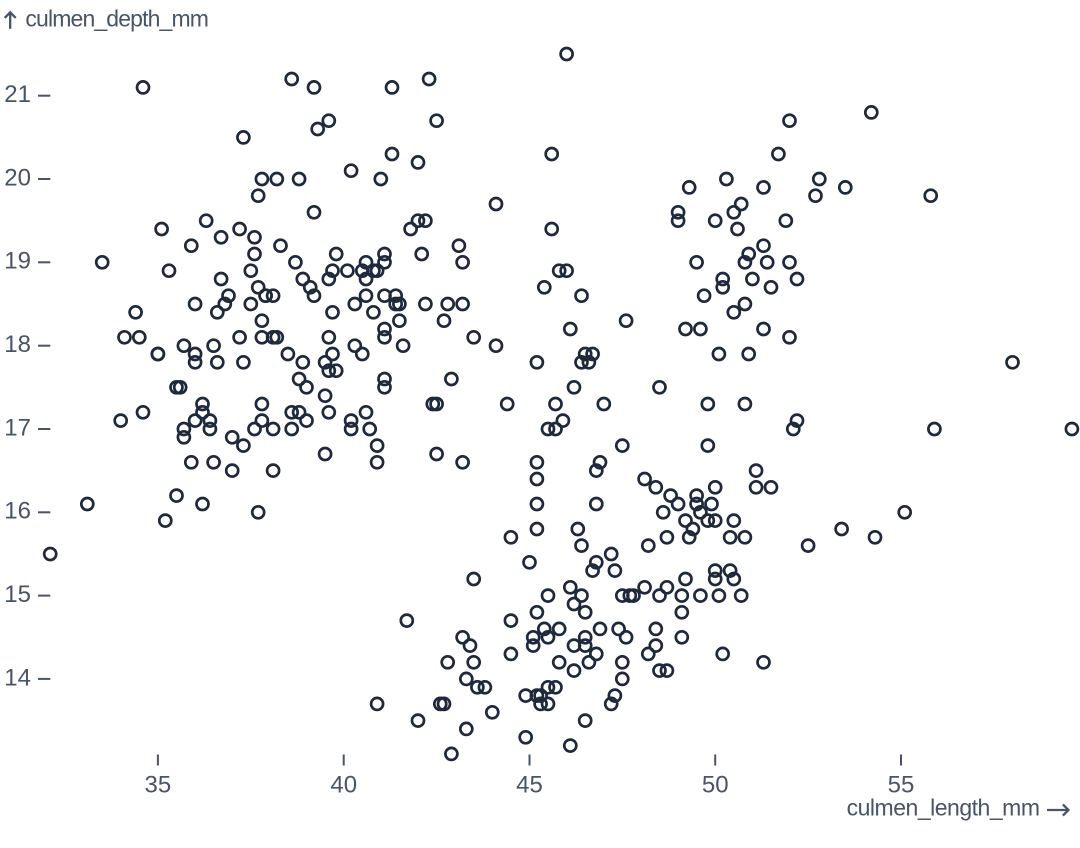 The image size is (1080, 848). What do you see at coordinates (17, 427) in the screenshot?
I see `svg-text: 17` at bounding box center [17, 427].